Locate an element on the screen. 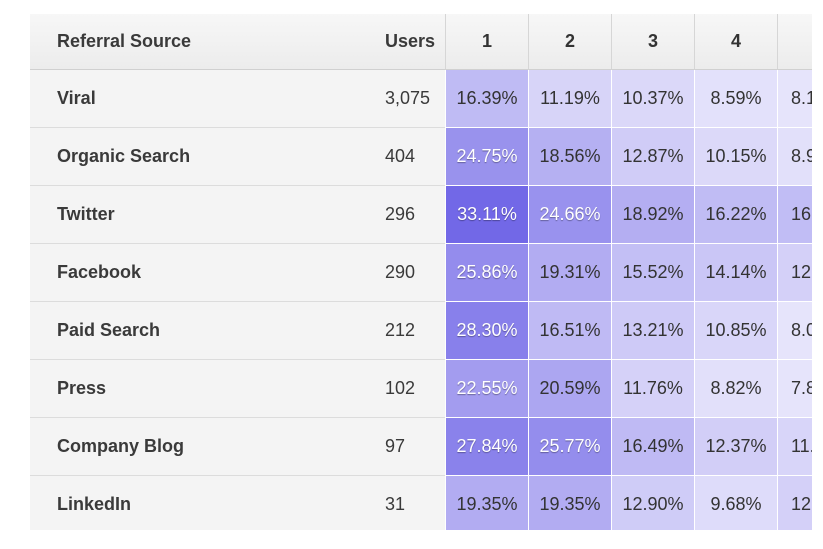  row-source-label: Twitter is located at coordinates (203, 215).